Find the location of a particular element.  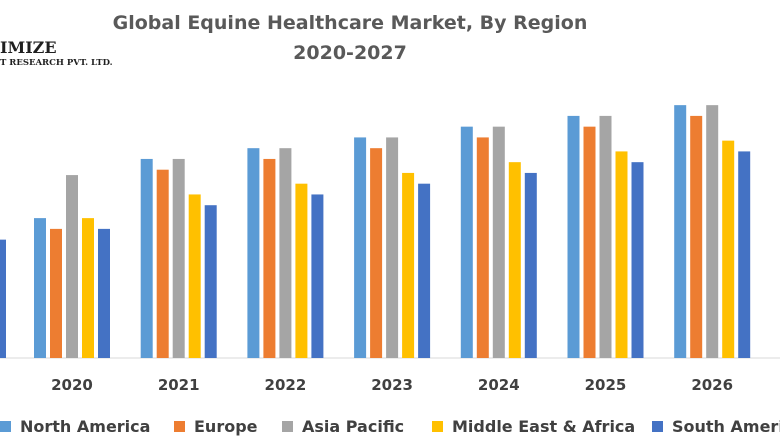

legend-label: Asia Pacific is located at coordinates (353, 426).